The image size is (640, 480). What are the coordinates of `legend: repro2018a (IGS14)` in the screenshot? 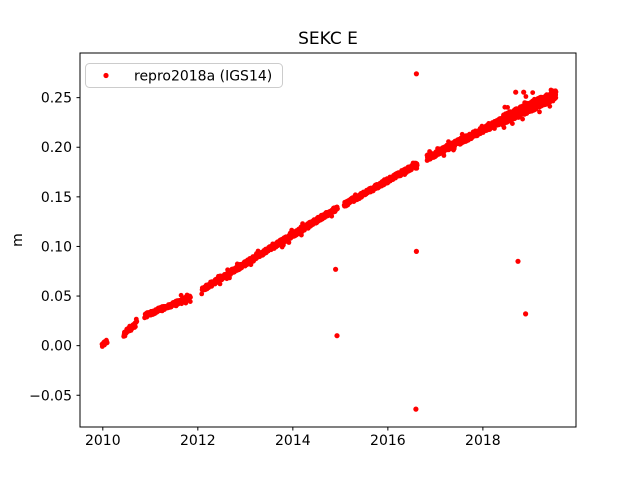 It's located at (184, 75).